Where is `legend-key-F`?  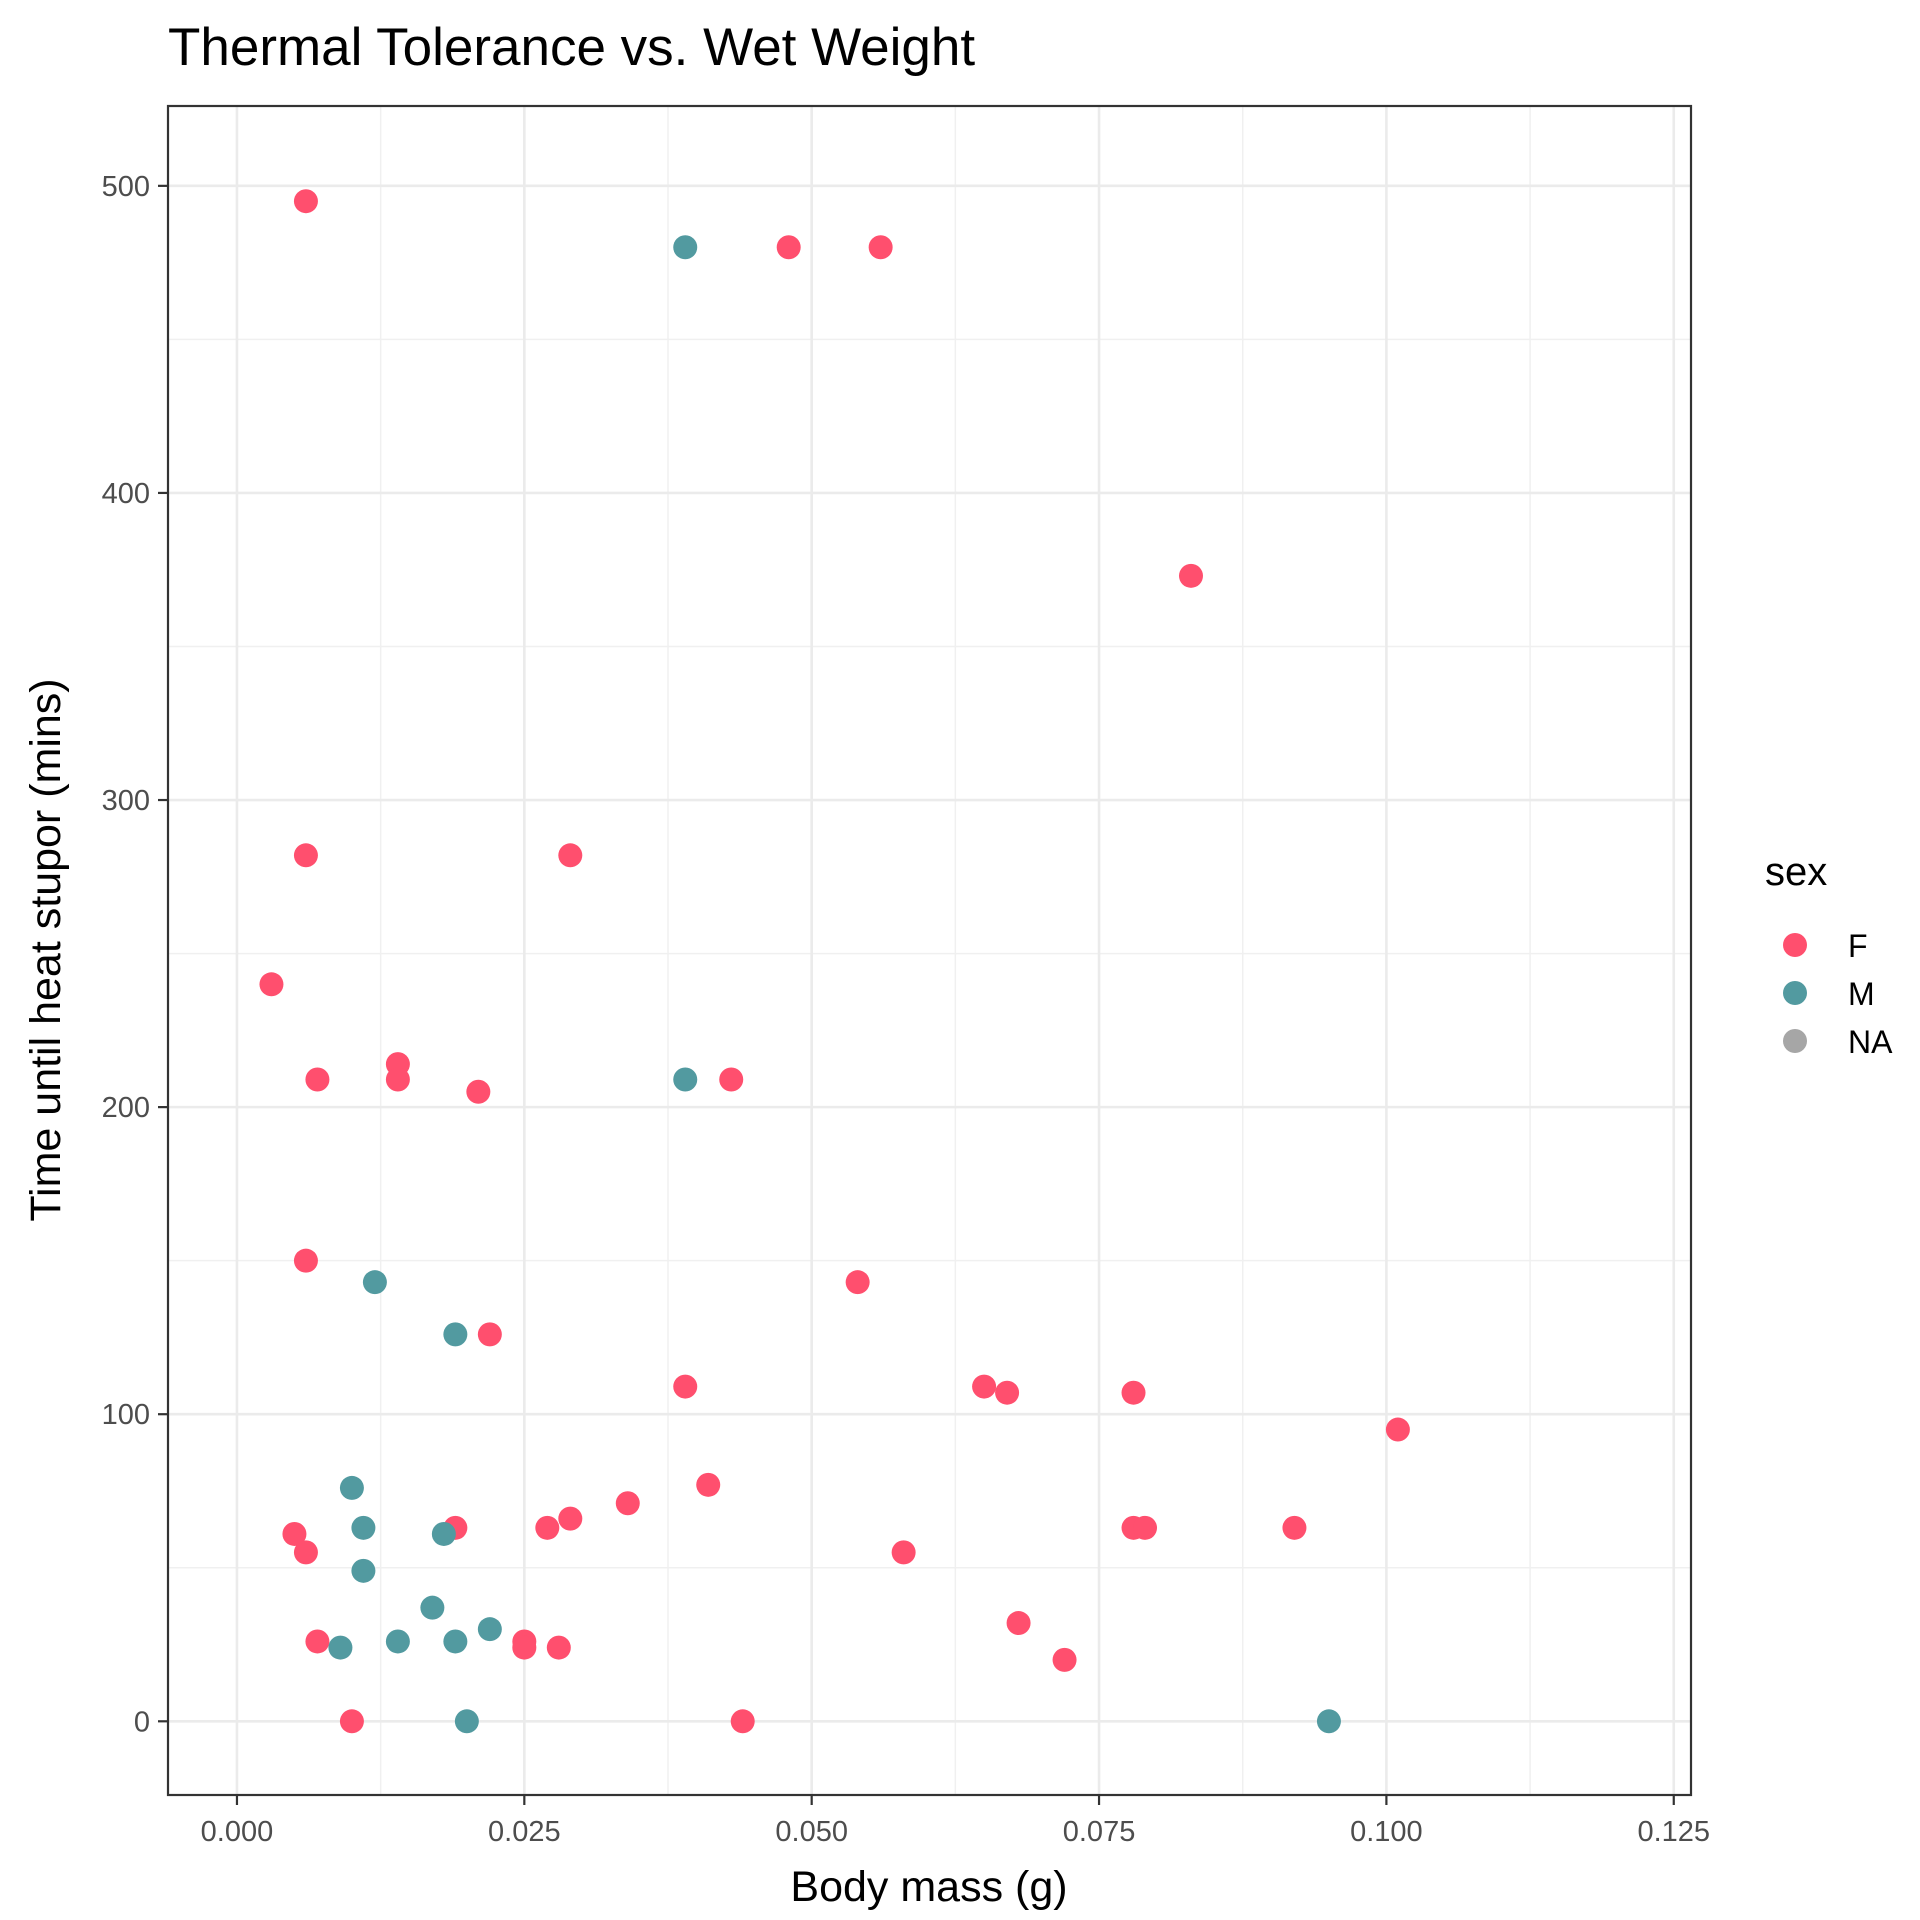
legend-key-F is located at coordinates (1795, 945).